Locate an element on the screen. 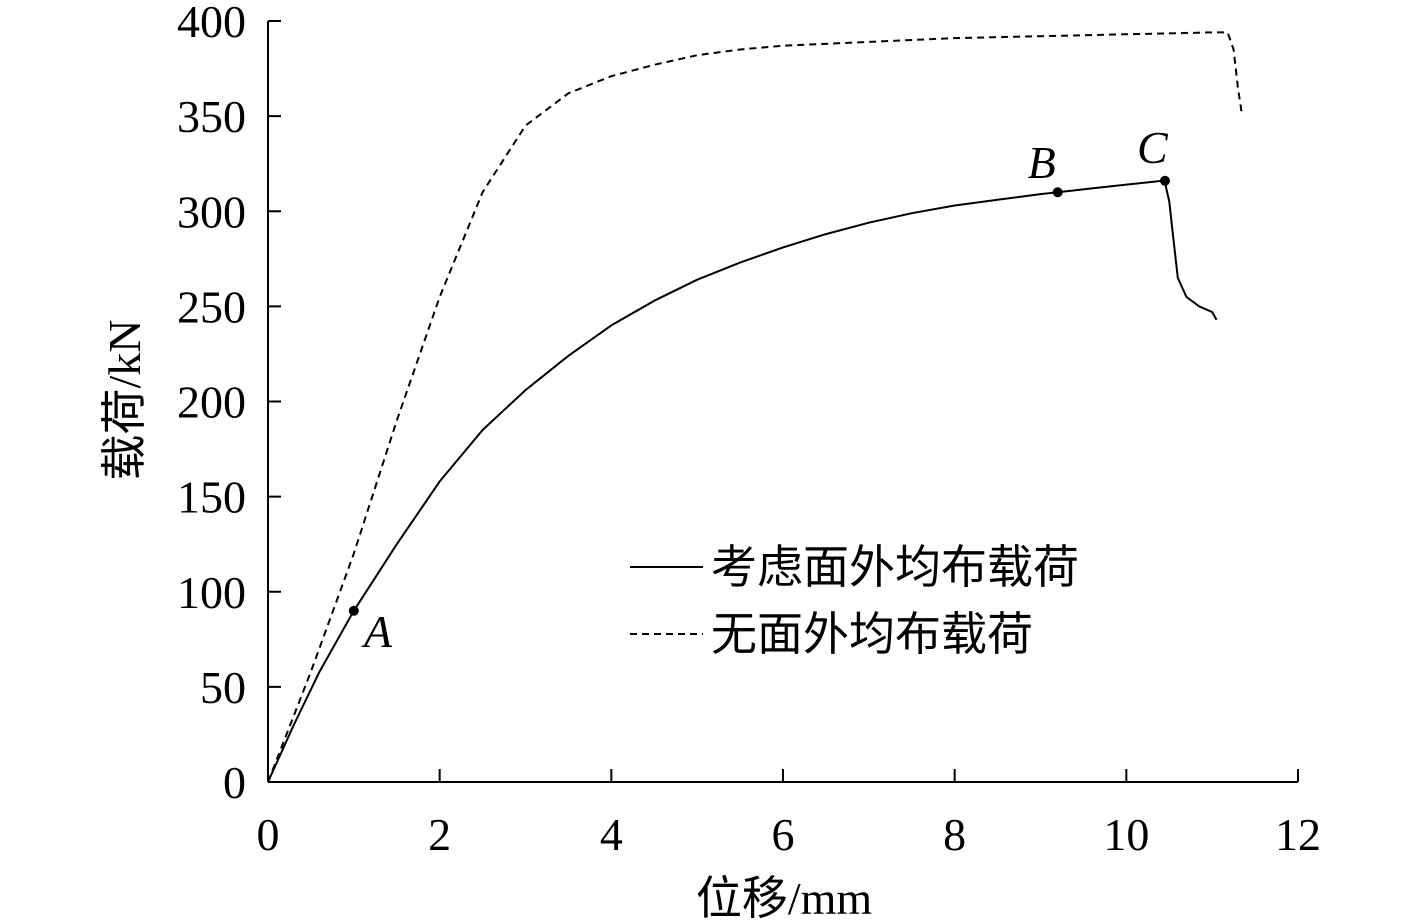 This screenshot has height=924, width=1417. x-tick-label: 0 is located at coordinates (268, 834).